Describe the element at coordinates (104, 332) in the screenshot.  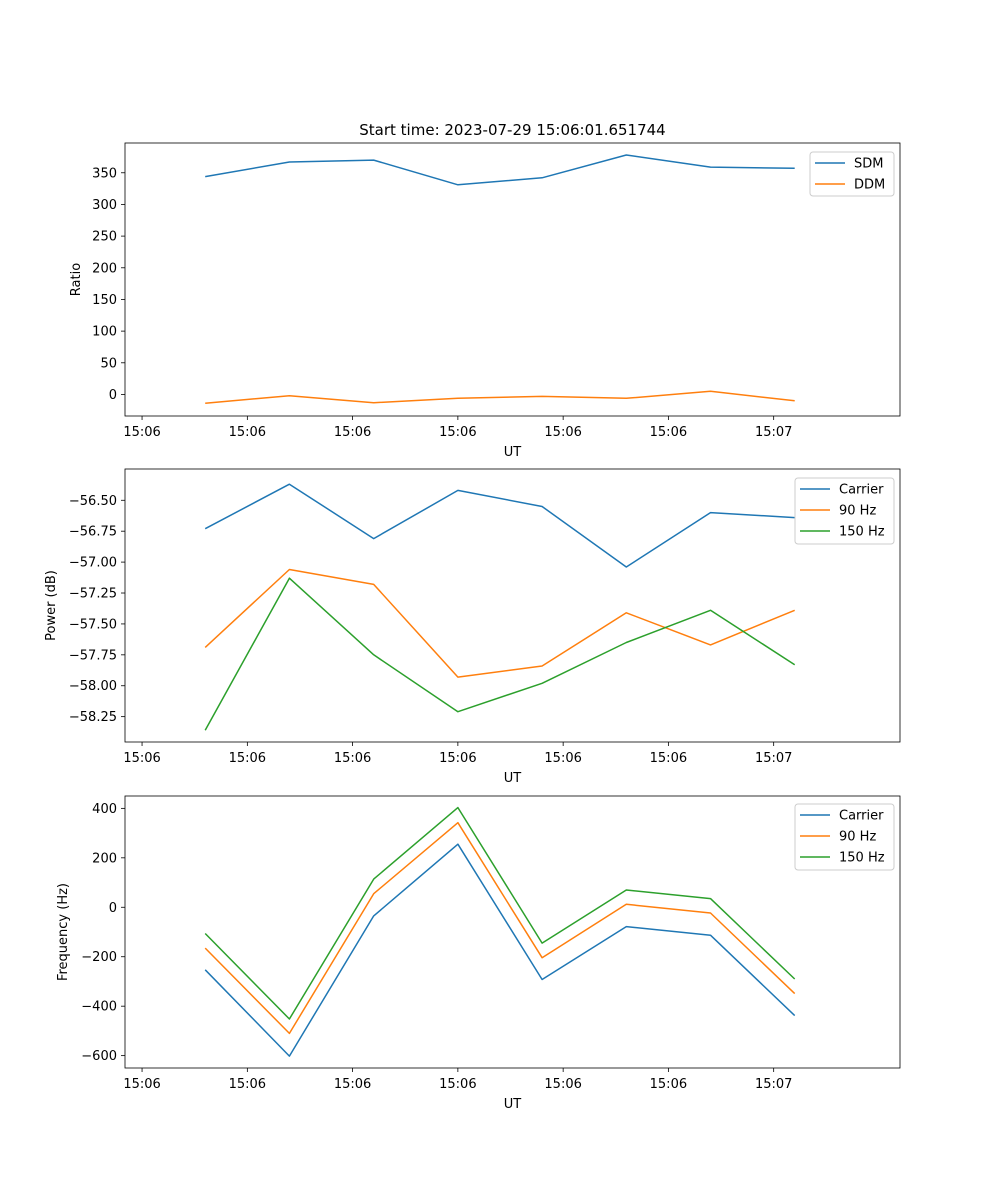
I see `y-tick-label: 100` at that location.